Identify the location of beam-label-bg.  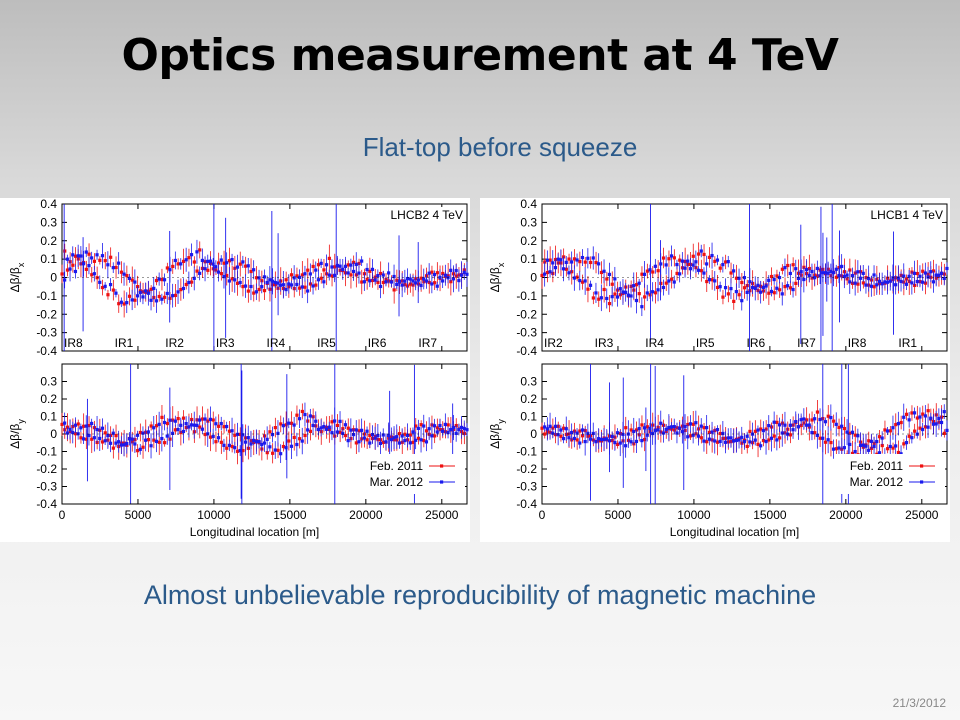
(416, 214).